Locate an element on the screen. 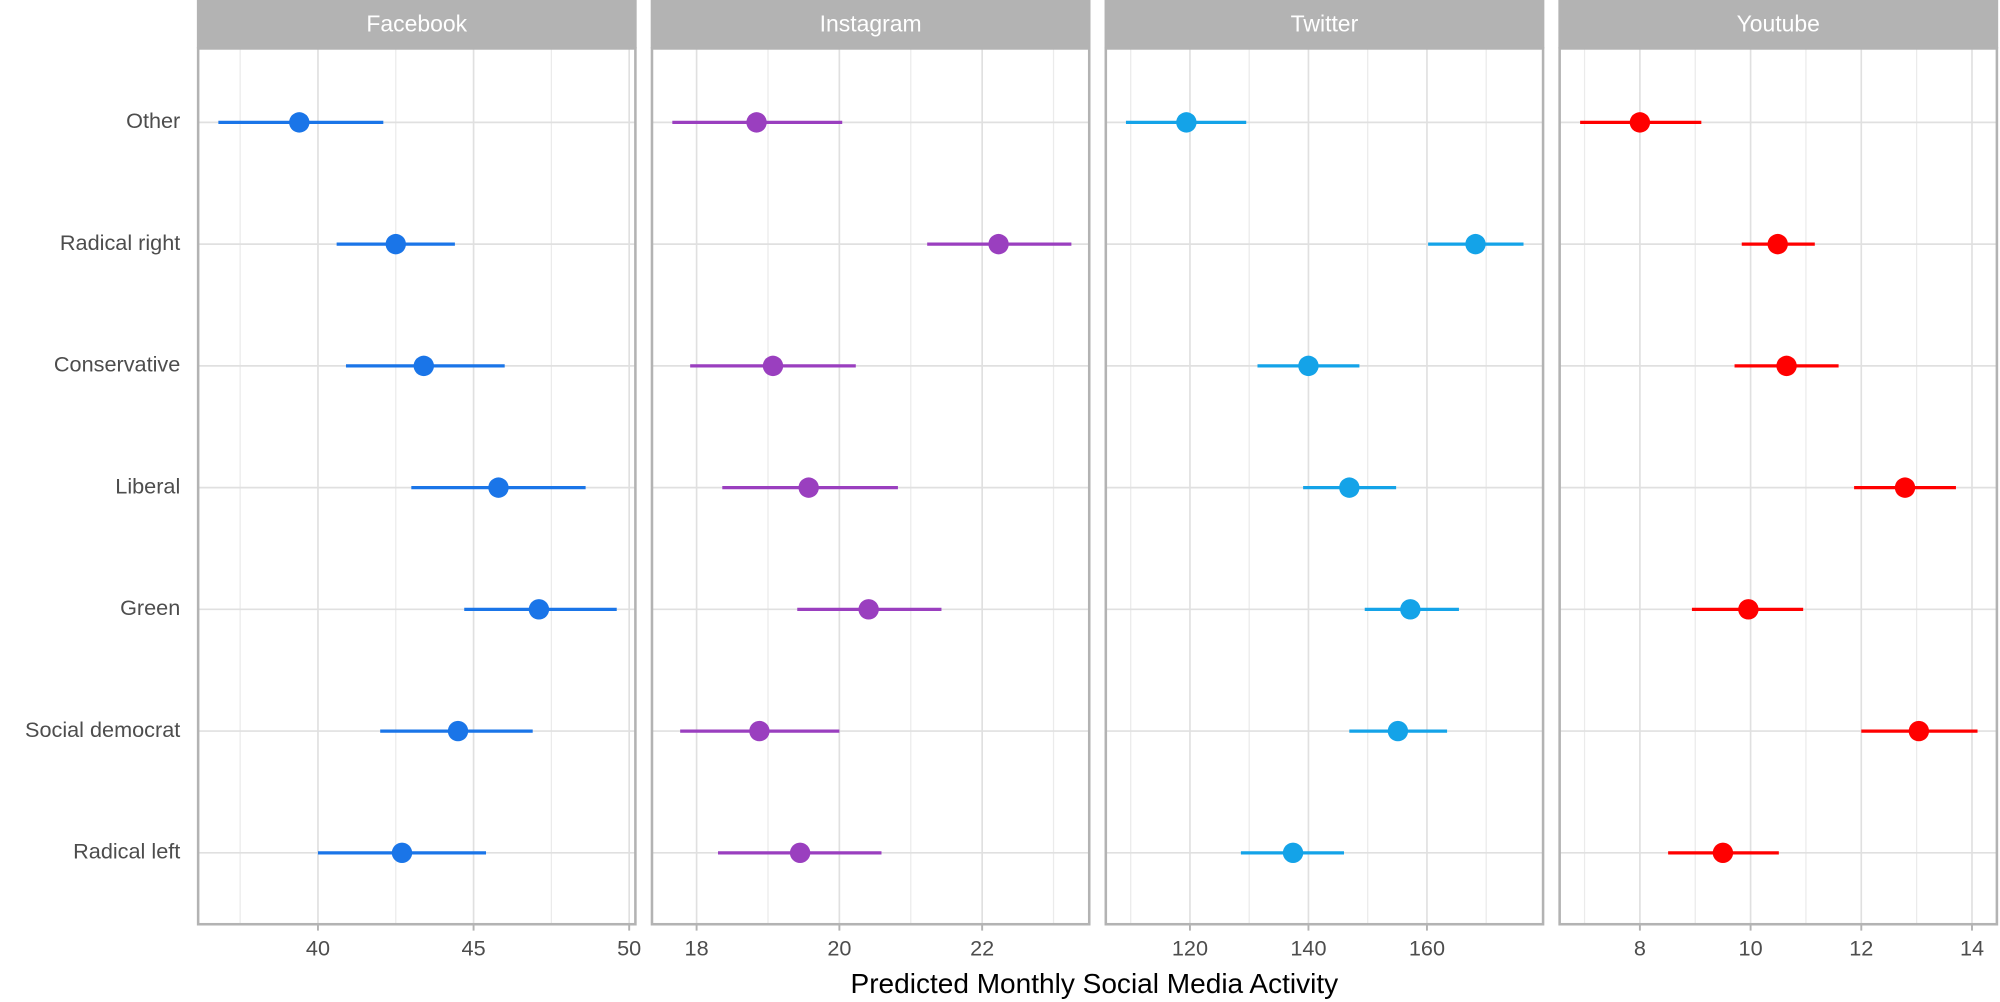 This screenshot has height=1002, width=2000. x-tick-label: 20 is located at coordinates (839, 947).